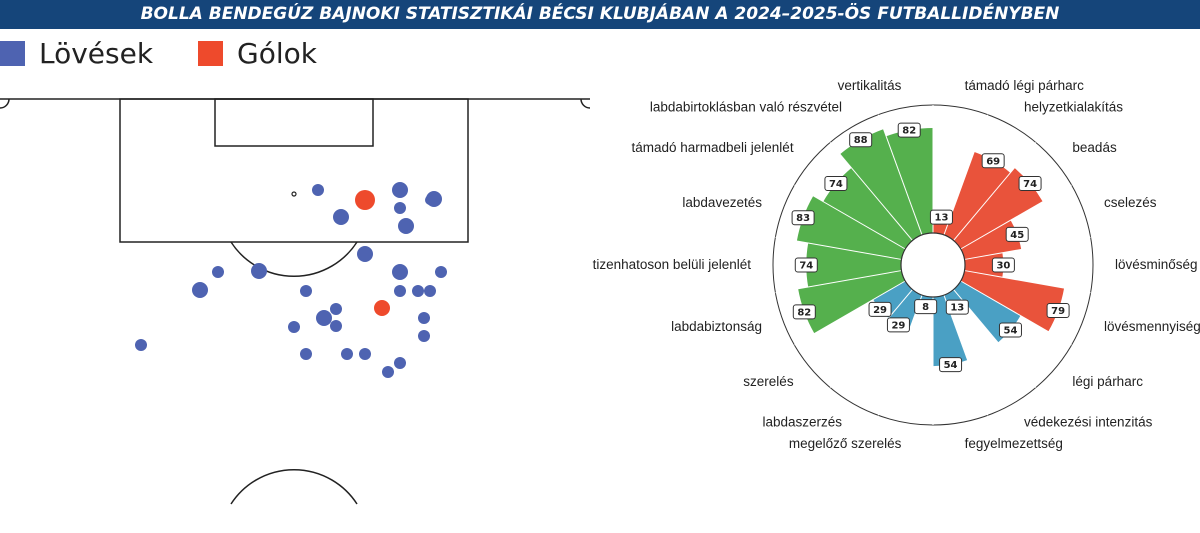  I want to click on legend-label-shots: Lövések, so click(96, 53).